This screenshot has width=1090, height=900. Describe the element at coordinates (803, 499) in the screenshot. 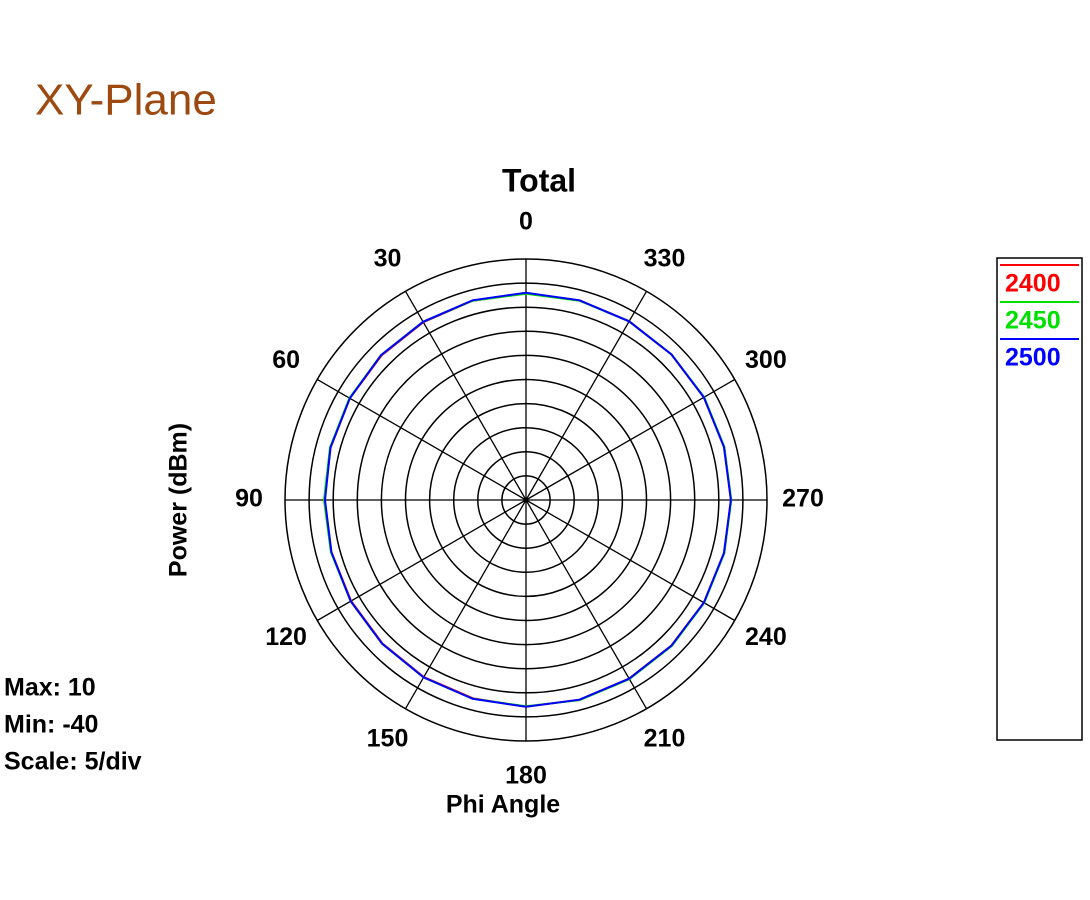

I see `angle-tick-label: 270` at that location.